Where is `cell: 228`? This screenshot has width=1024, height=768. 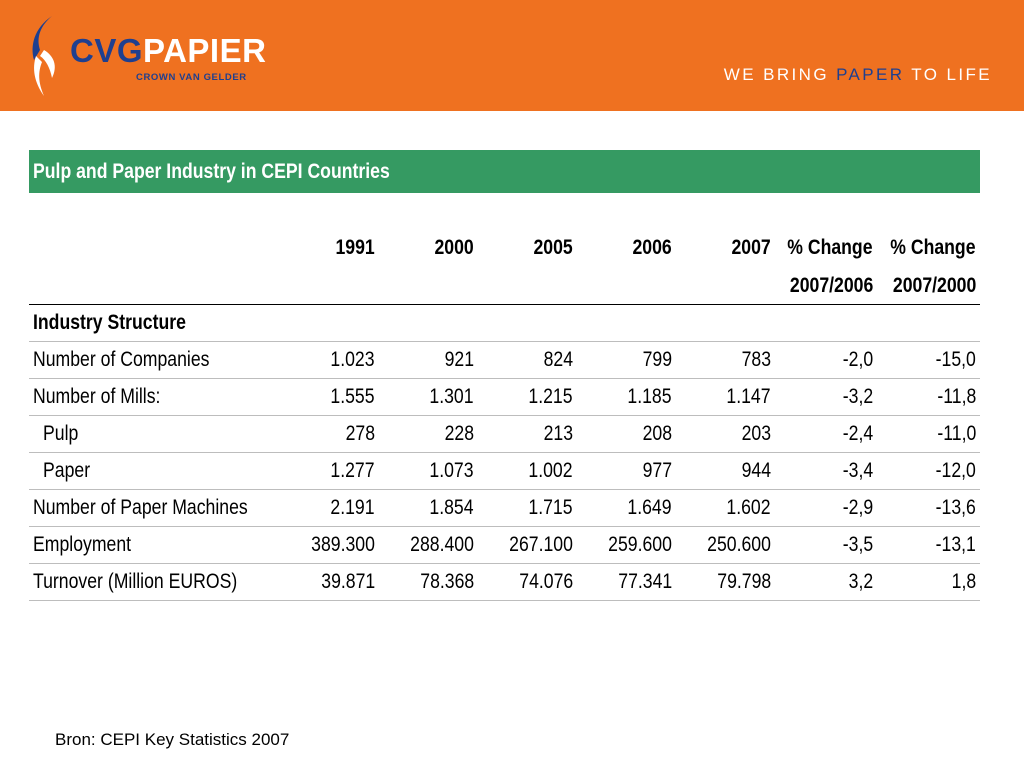
cell: 228 is located at coordinates (459, 433).